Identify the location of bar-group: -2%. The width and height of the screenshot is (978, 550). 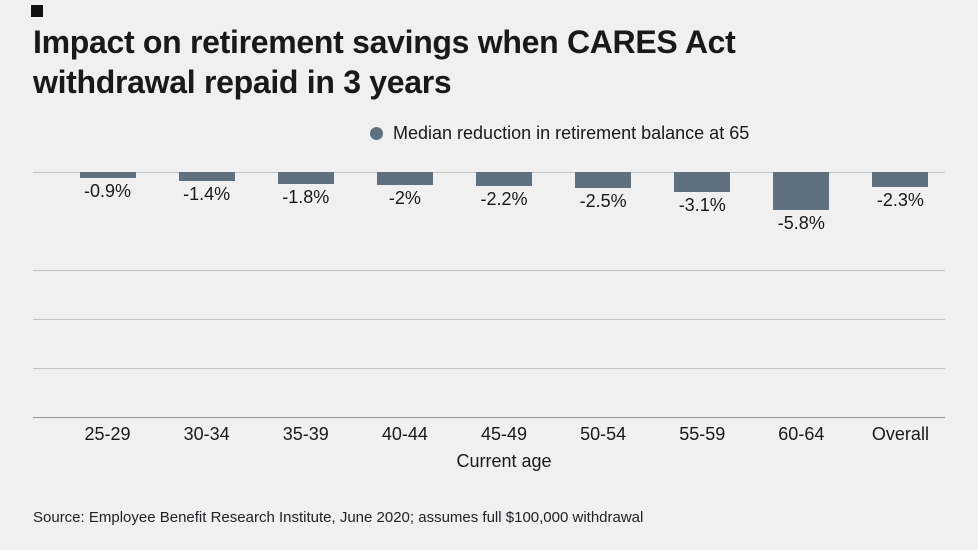
(404, 203).